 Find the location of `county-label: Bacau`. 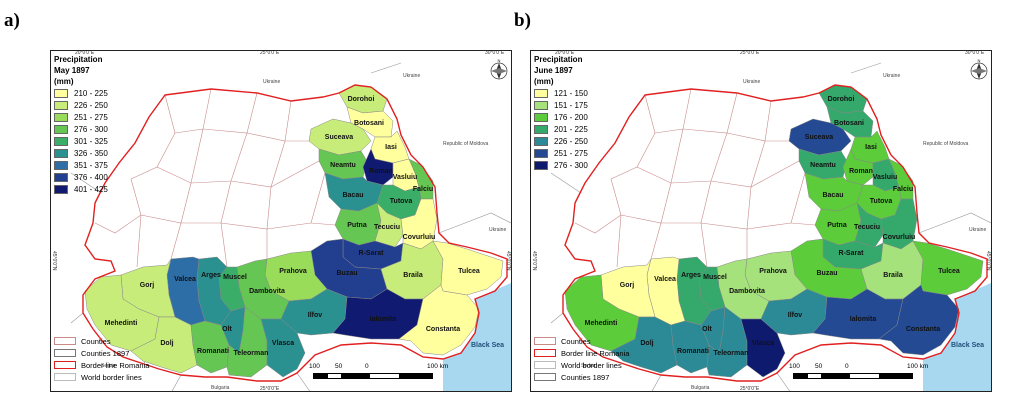

county-label: Bacau is located at coordinates (352, 195).